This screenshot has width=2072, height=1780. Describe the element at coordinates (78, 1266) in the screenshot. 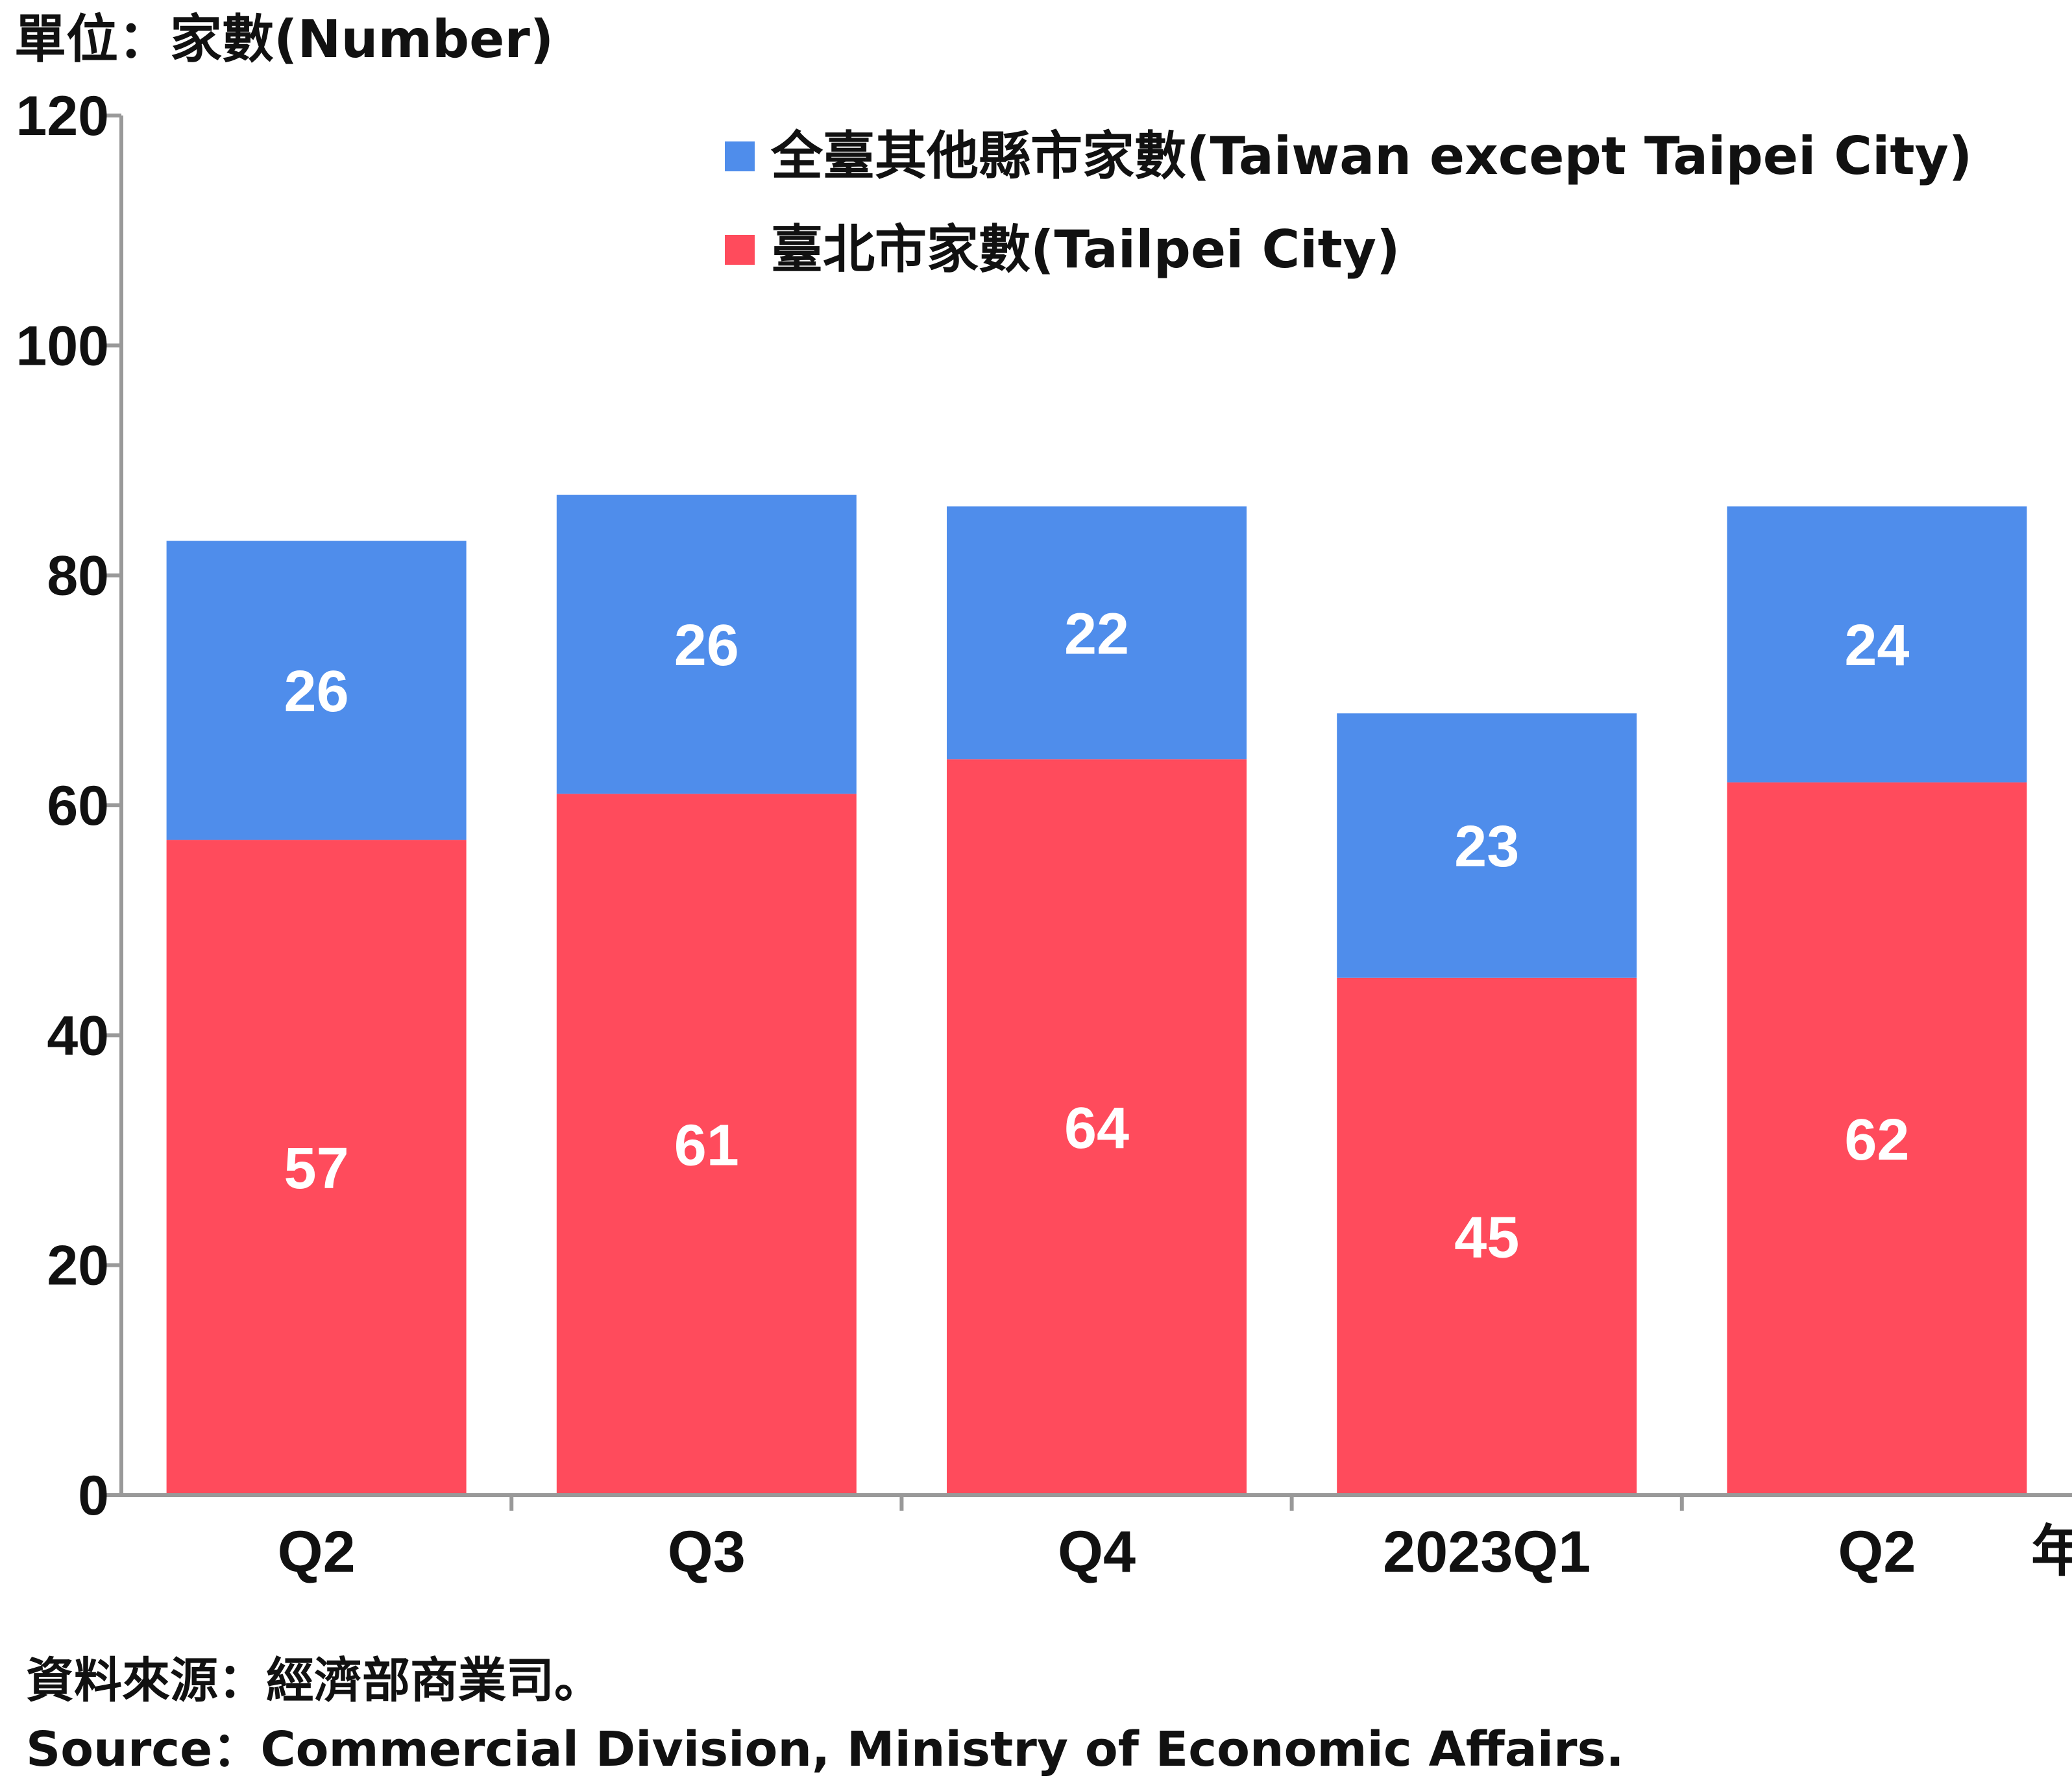

I see `y-tick-label: 20` at that location.